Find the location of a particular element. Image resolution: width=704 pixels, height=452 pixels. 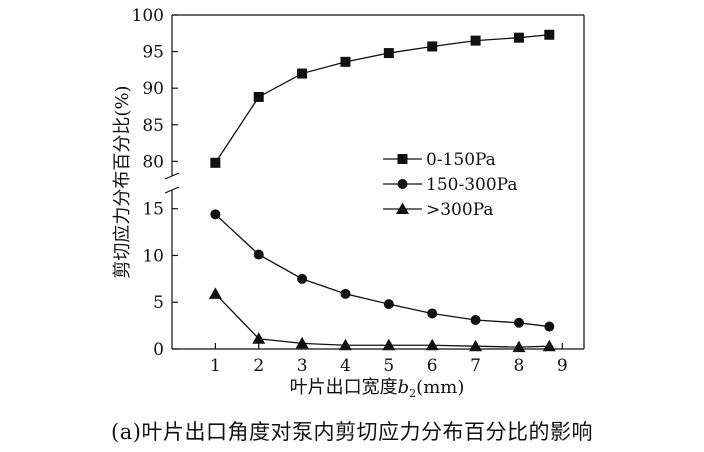

x-axis-label: 叶片出口宽度b2(mm) is located at coordinates (377, 388).